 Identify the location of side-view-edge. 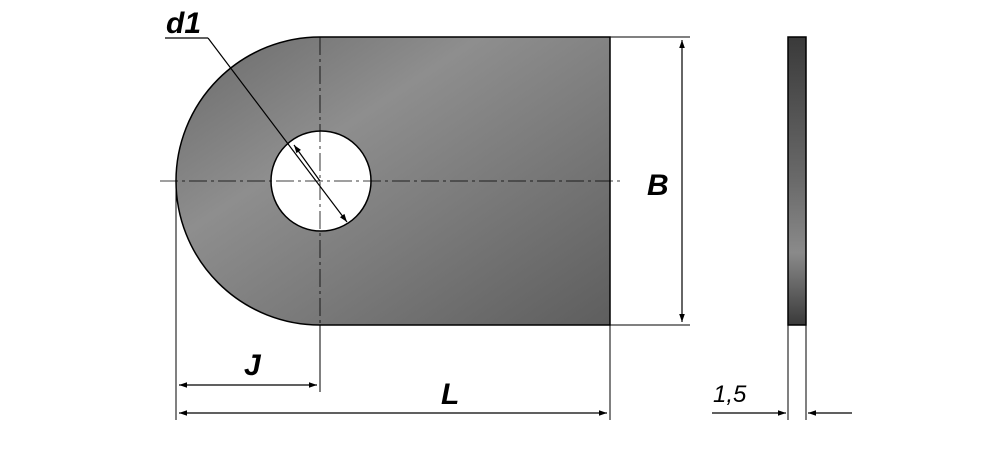
(797, 181).